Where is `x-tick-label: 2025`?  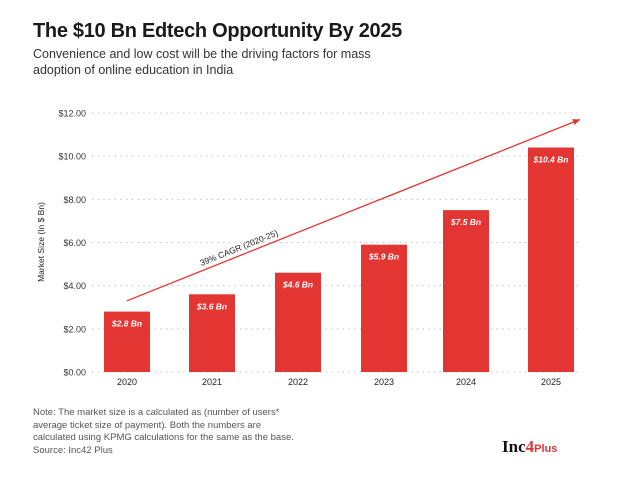
x-tick-label: 2025 is located at coordinates (551, 382).